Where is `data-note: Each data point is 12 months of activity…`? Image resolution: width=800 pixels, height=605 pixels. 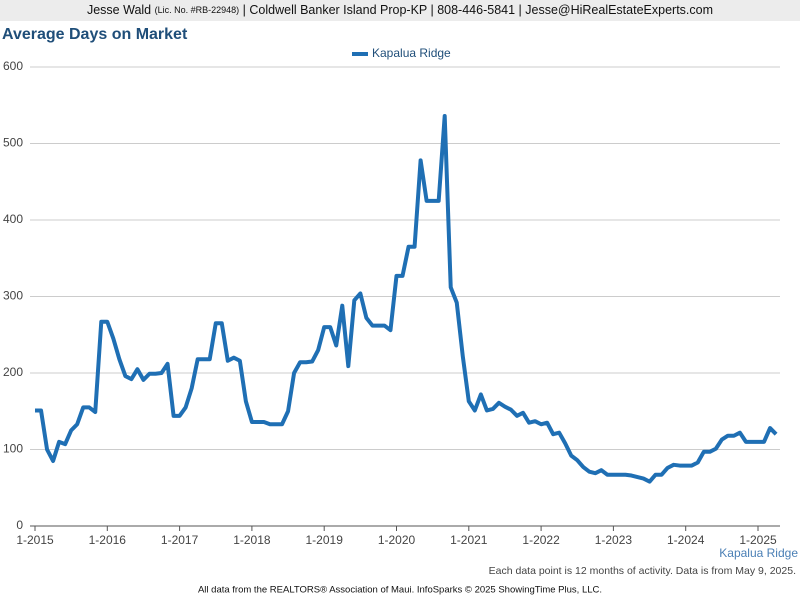
data-note: Each data point is 12 months of activity… is located at coordinates (642, 571).